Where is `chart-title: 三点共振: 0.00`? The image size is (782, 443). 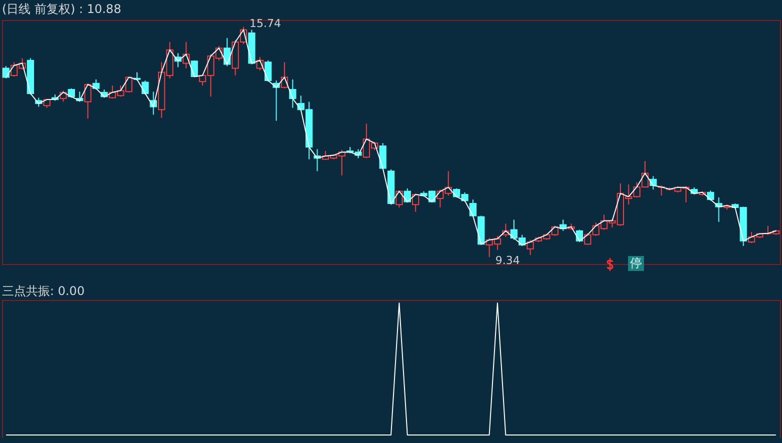 chart-title: 三点共振: 0.00 is located at coordinates (43, 291).